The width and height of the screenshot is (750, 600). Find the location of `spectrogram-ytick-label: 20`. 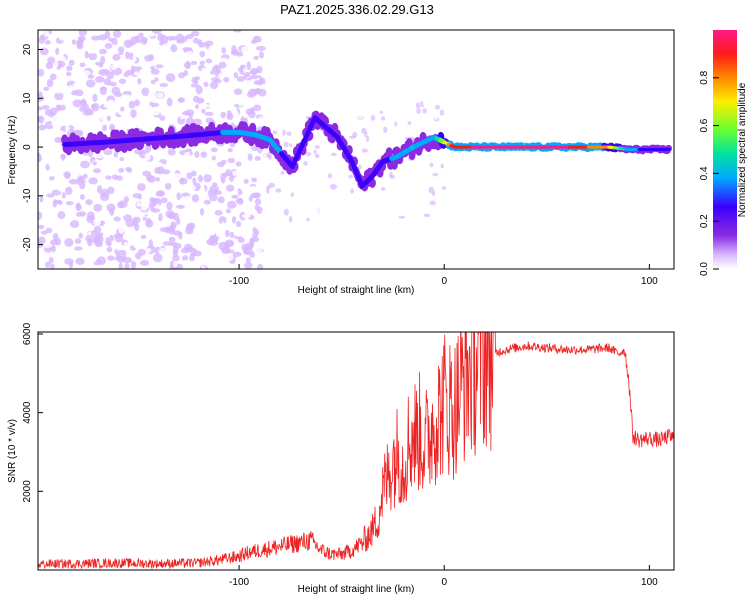

spectrogram-ytick-label: 20 is located at coordinates (27, 50).